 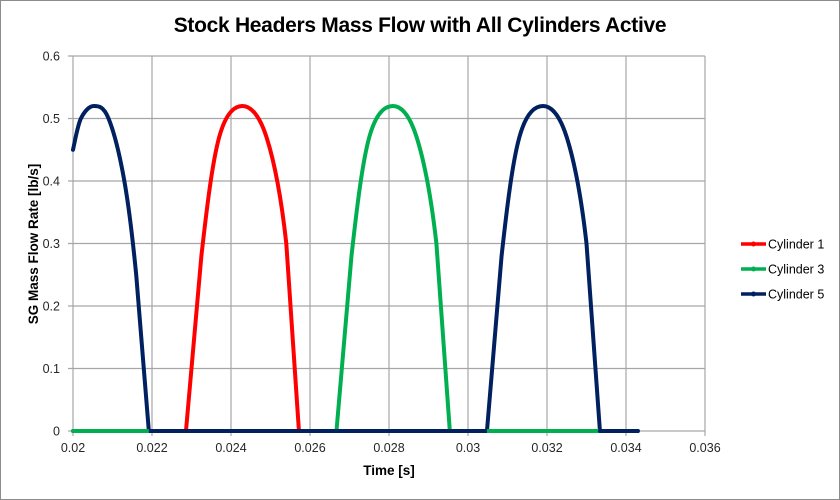 I want to click on x-axis-label: Time [s], so click(x=389, y=470).